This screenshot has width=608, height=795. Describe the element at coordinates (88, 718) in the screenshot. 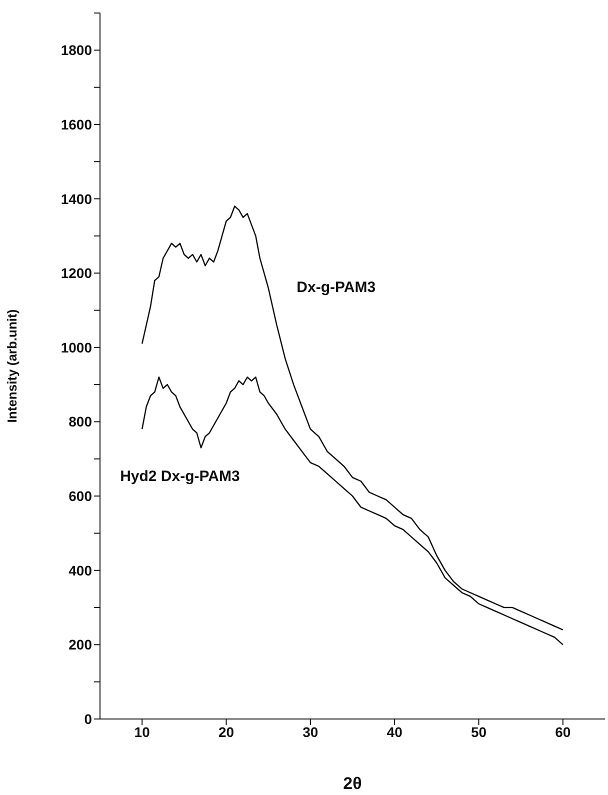

I see `y-tick-label: 0` at that location.